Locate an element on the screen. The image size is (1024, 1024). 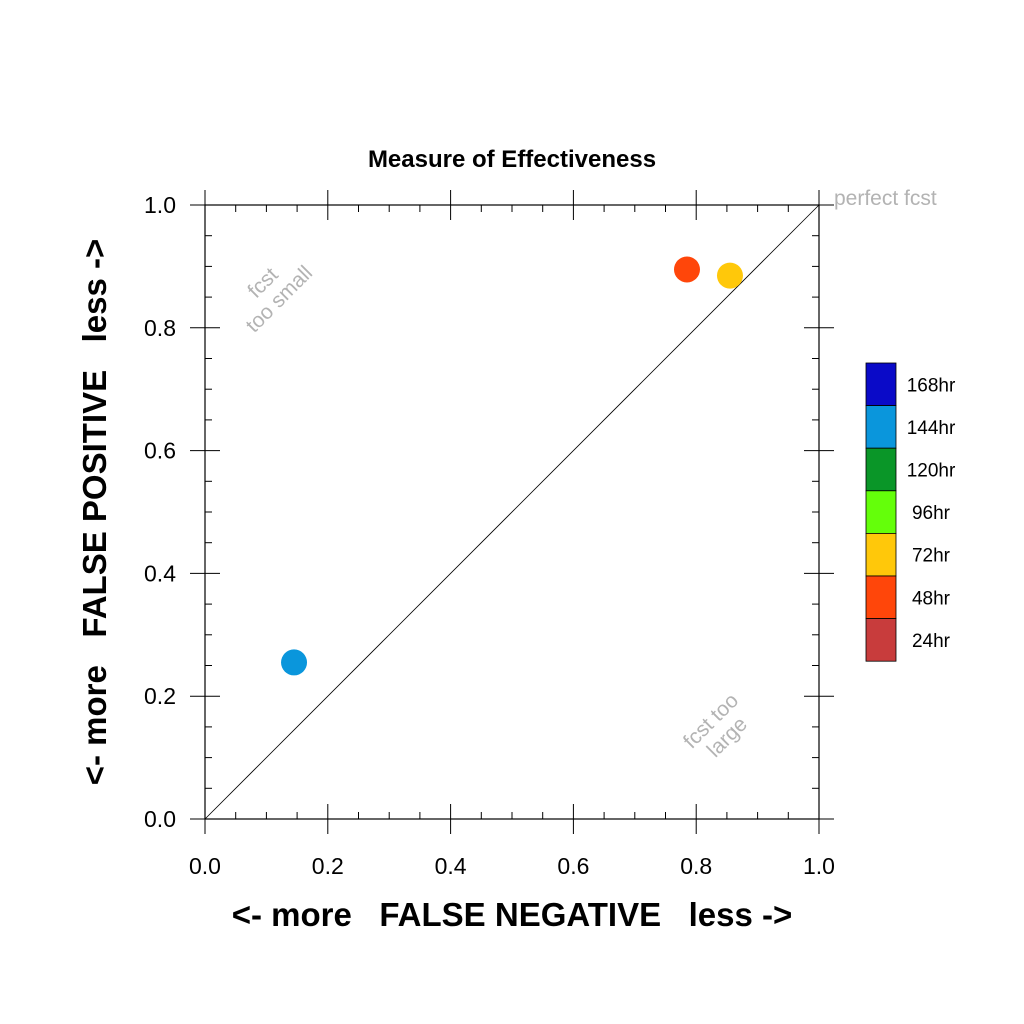
legend-swatch-120hr is located at coordinates (881, 469).